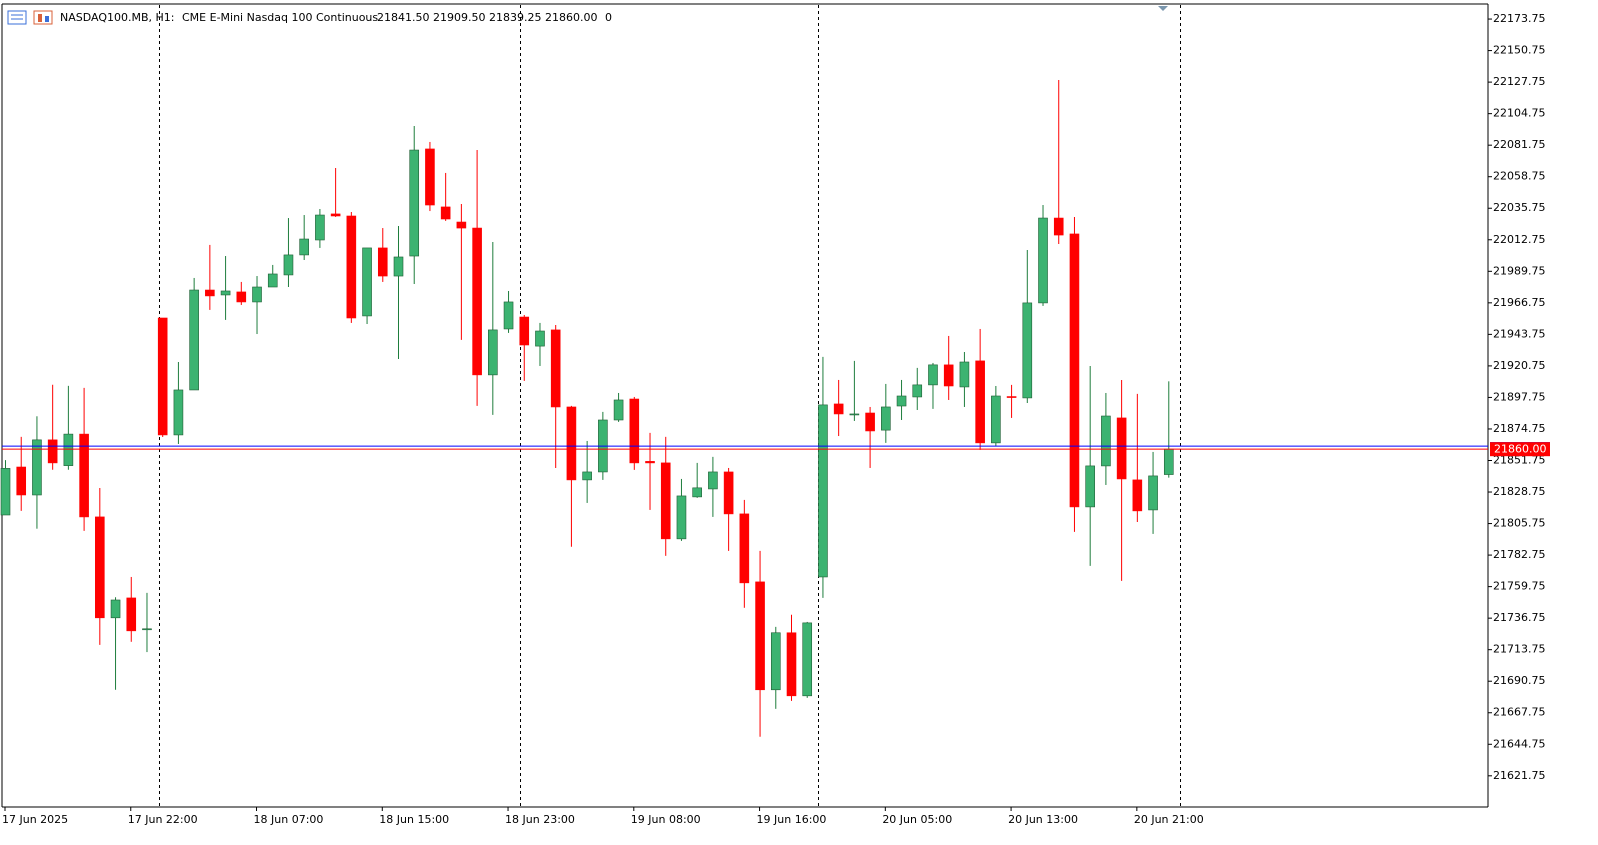 The height and width of the screenshot is (845, 1598). What do you see at coordinates (289, 819) in the screenshot?
I see `x-tick-label: 18 Jun 07:00` at bounding box center [289, 819].